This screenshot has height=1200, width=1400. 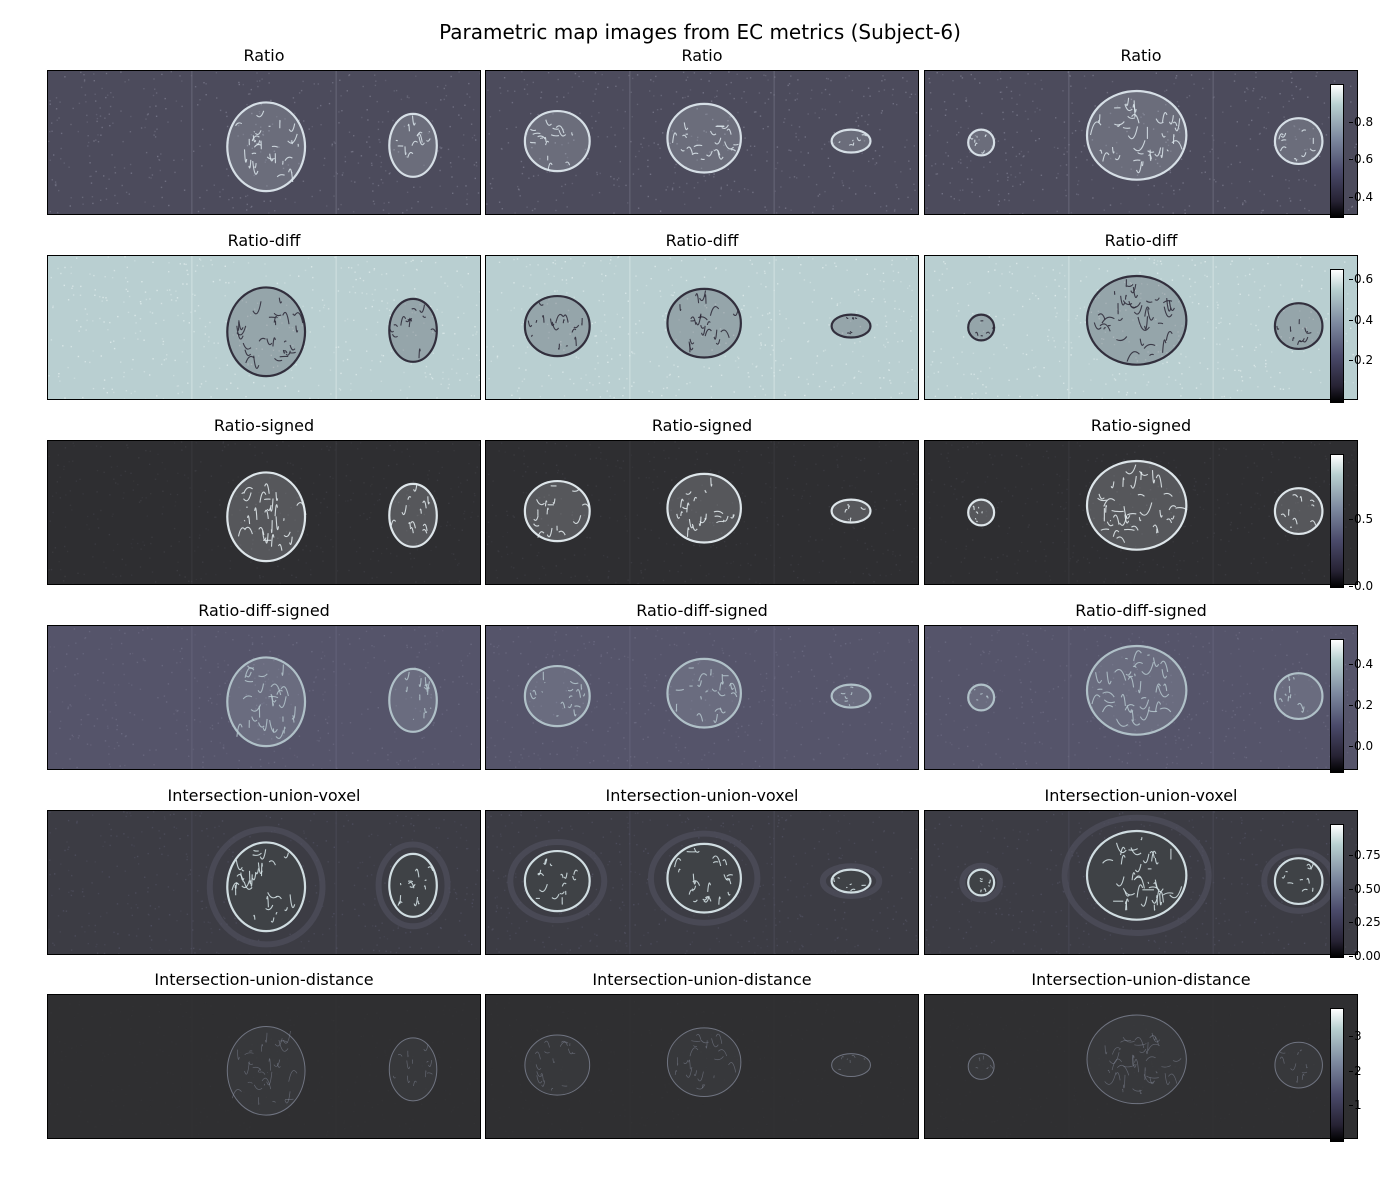 What do you see at coordinates (1141, 979) in the screenshot?
I see `panel-title: Intersection-union-distance` at bounding box center [1141, 979].